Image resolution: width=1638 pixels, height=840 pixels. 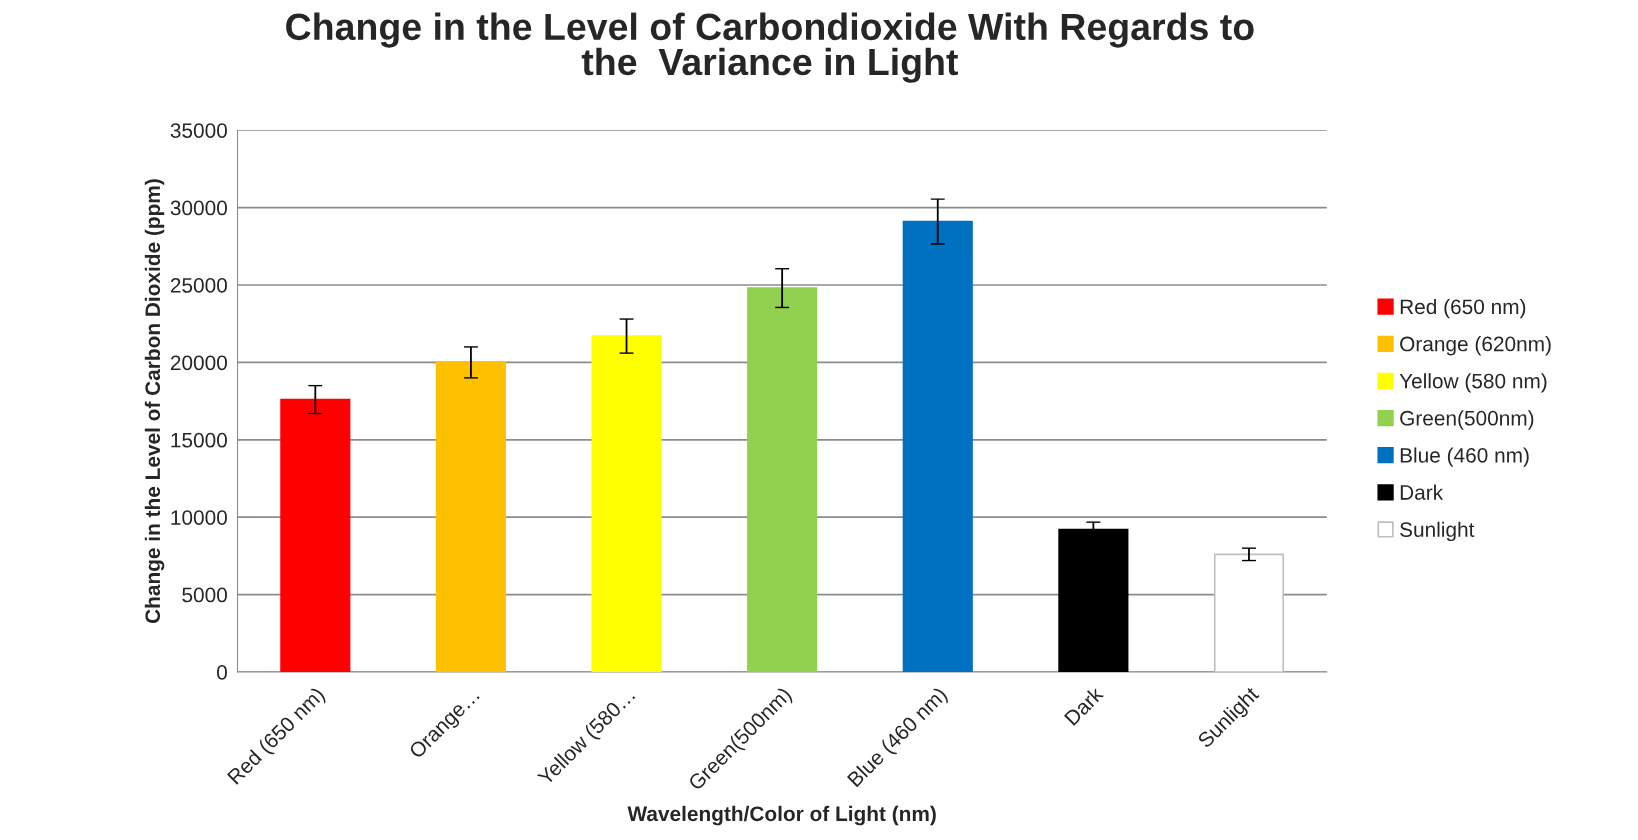 What do you see at coordinates (1467, 420) in the screenshot?
I see `legend-label: Green(500nm)` at bounding box center [1467, 420].